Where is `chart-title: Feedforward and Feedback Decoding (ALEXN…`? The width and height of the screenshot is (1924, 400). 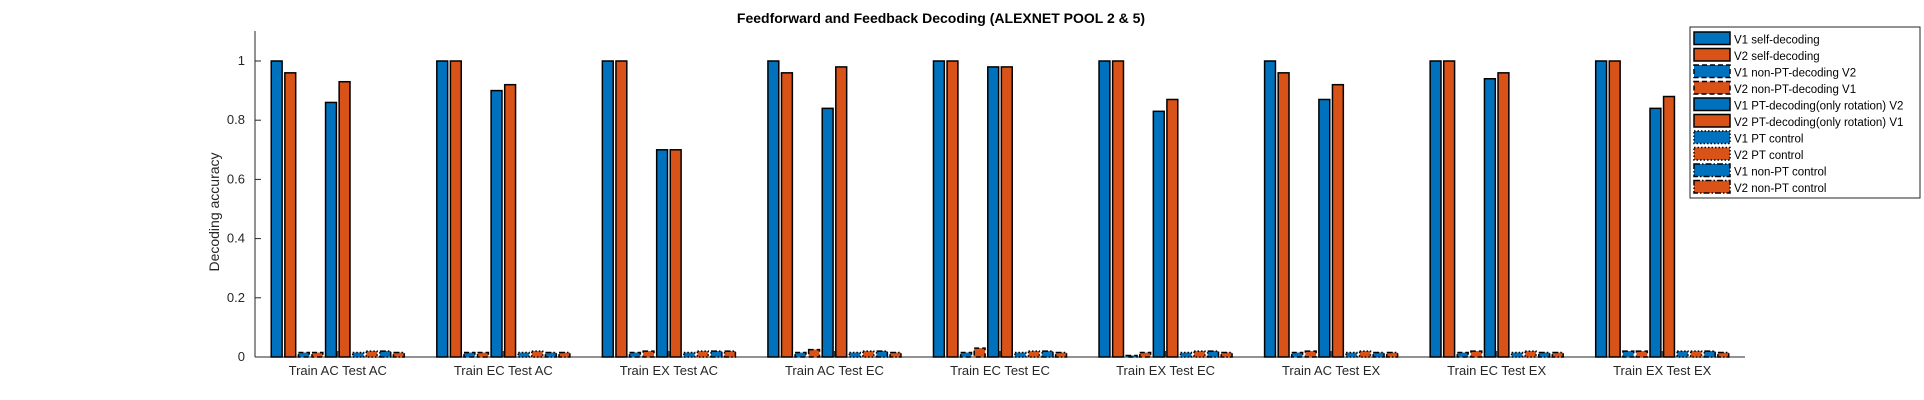
chart-title: Feedforward and Feedback Decoding (ALEXN… is located at coordinates (941, 18).